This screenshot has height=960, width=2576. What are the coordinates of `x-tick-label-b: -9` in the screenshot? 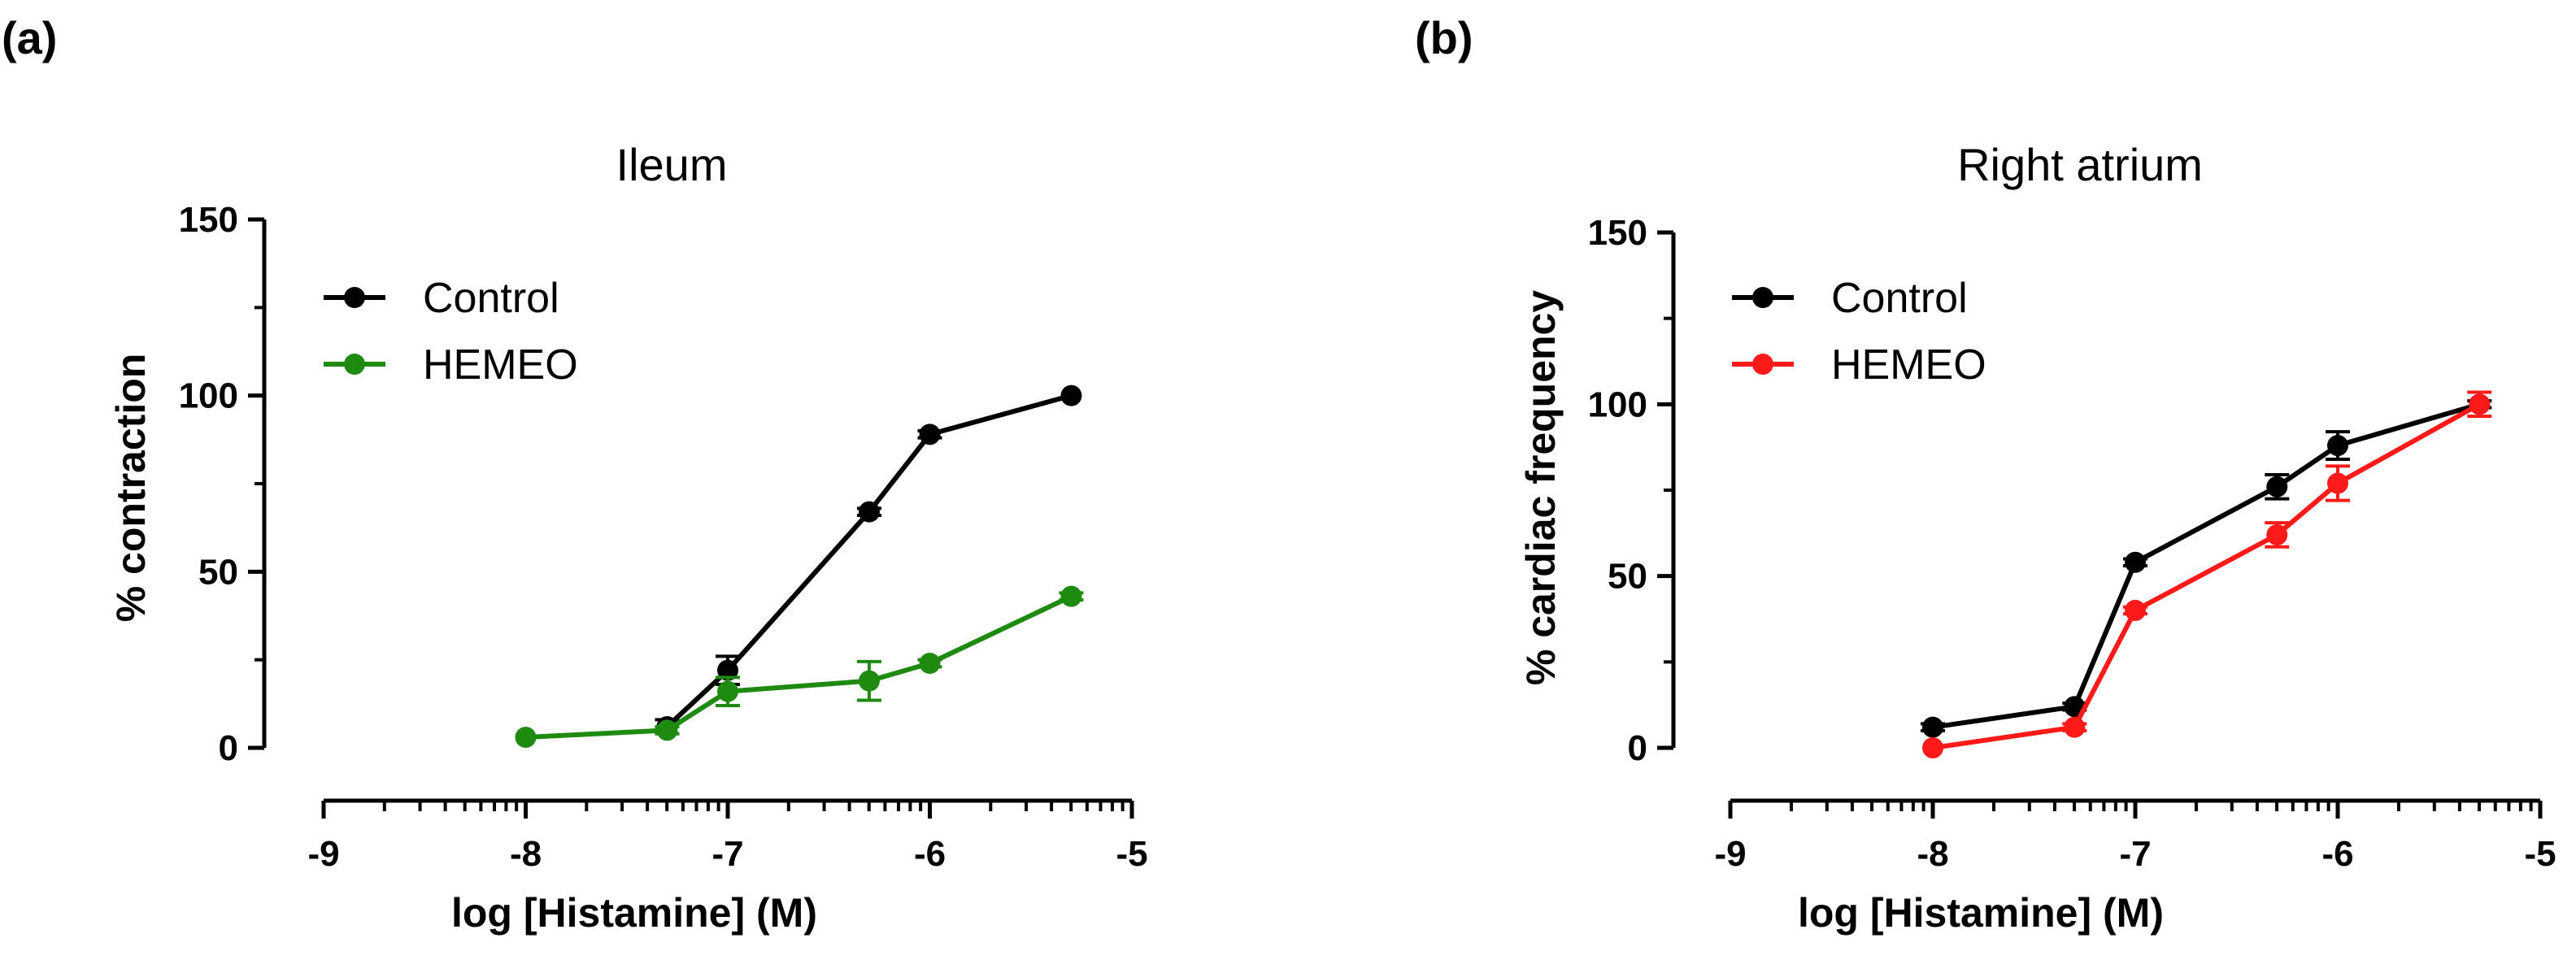 It's located at (1730, 854).